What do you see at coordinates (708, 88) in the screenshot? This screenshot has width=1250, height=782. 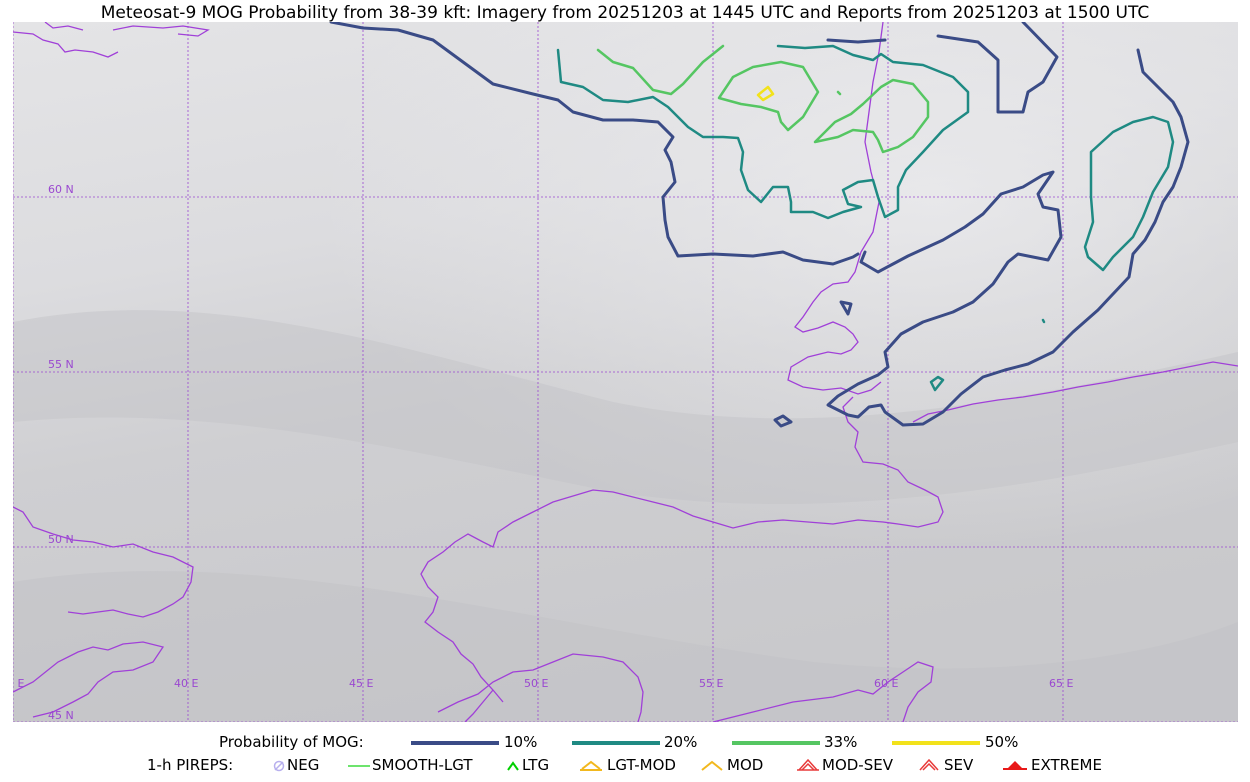 I see `contour-33pct-west` at bounding box center [708, 88].